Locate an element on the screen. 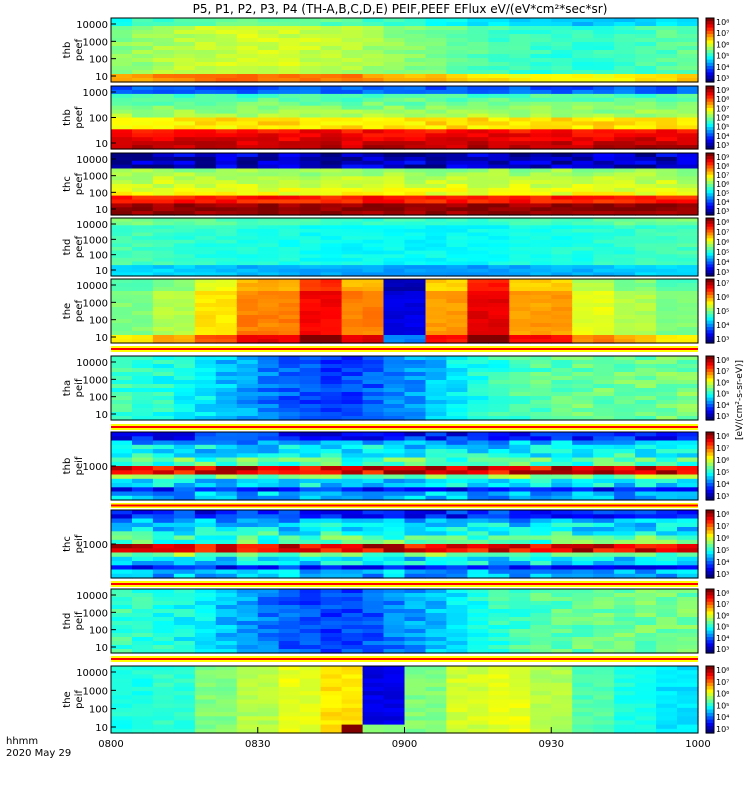  y-tick-label: 10000 is located at coordinates (92, 160).